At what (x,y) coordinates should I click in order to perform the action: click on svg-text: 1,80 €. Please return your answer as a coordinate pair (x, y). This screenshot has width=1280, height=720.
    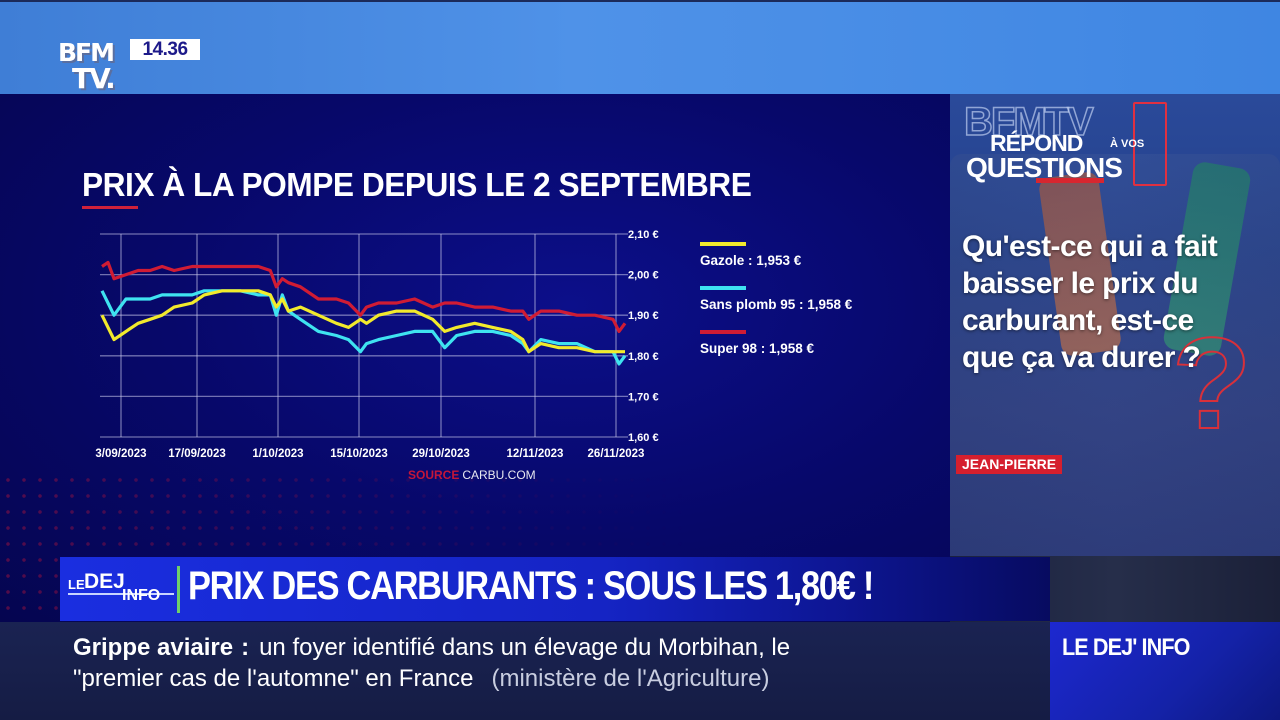
    Looking at the image, I should click on (643, 357).